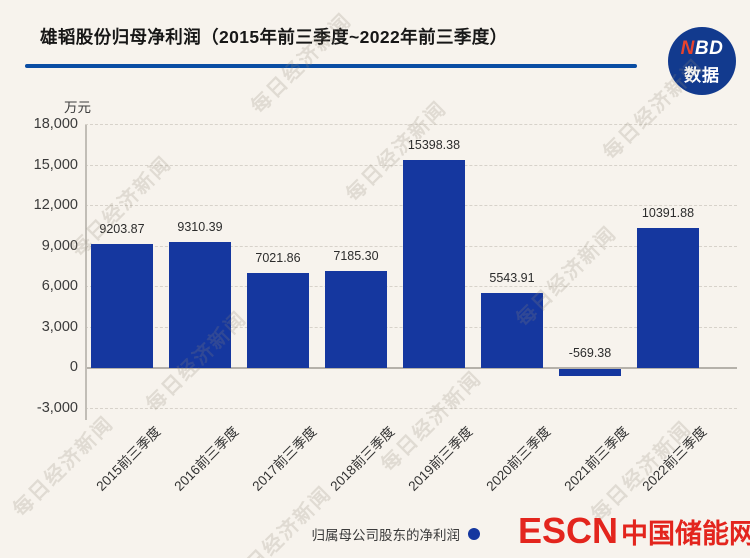 The height and width of the screenshot is (558, 750). What do you see at coordinates (122, 228) in the screenshot?
I see `bar-value-label: 9203.87` at bounding box center [122, 228].